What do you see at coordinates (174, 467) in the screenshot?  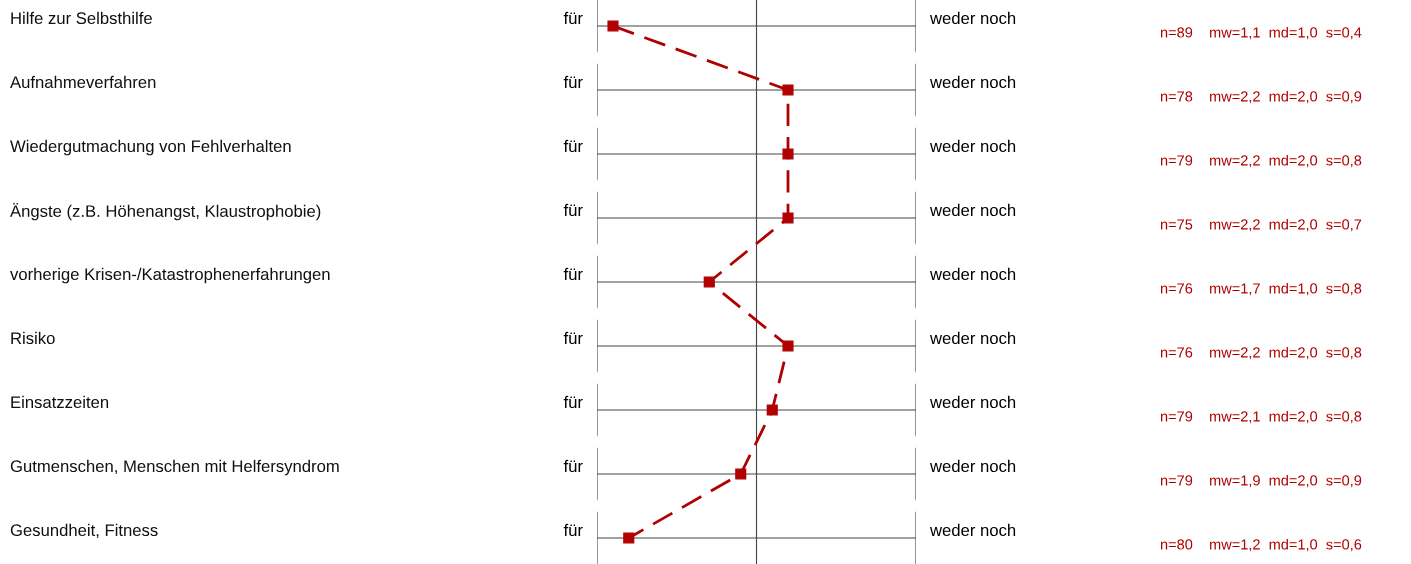 I see `y-tick-label: Gutmenschen, Menschen mit Helfersyndrom` at bounding box center [174, 467].